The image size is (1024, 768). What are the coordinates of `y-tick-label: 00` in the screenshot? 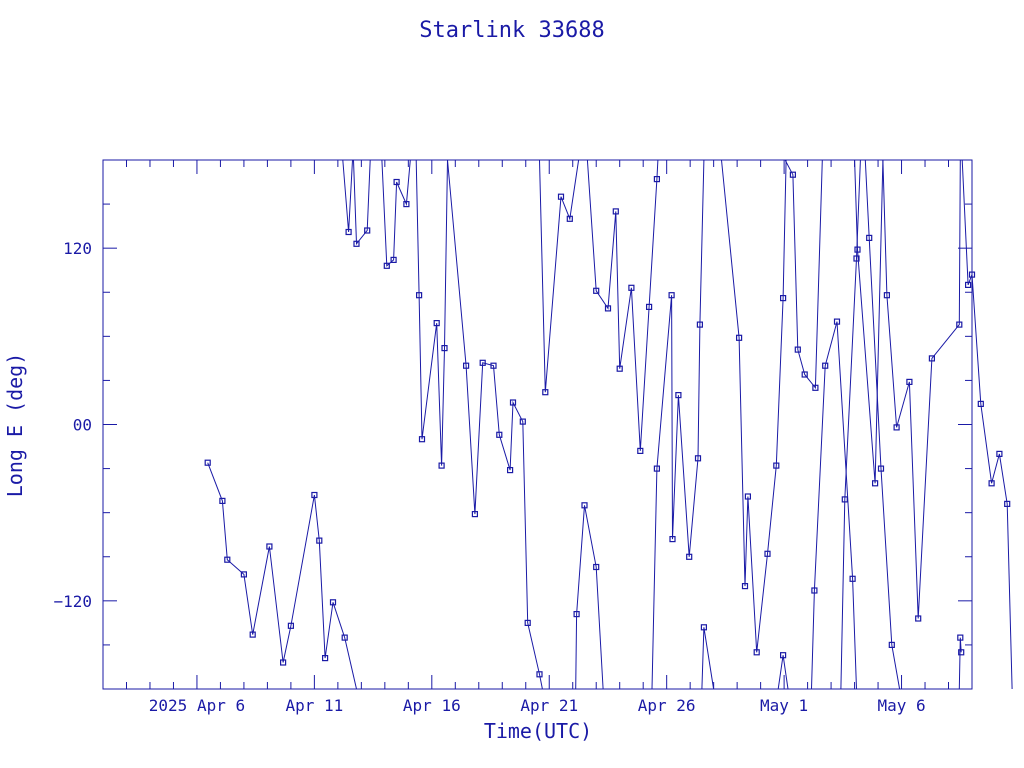 It's located at (82, 425).